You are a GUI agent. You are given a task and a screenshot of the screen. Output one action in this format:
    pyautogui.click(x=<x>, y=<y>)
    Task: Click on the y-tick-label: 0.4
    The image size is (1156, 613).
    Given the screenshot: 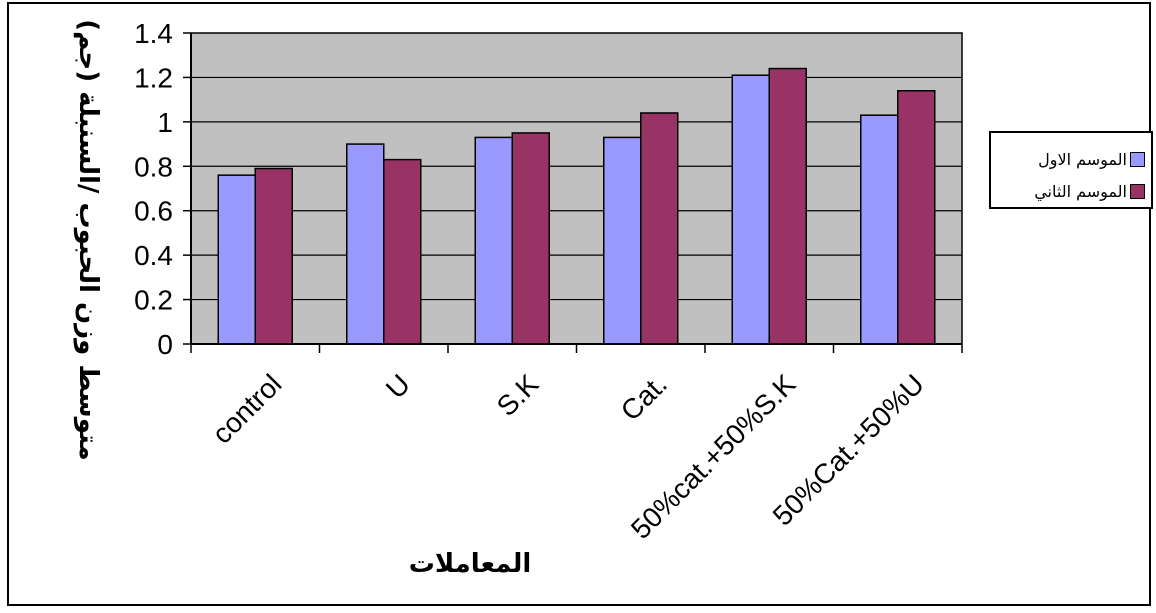 What is the action you would take?
    pyautogui.click(x=153, y=255)
    